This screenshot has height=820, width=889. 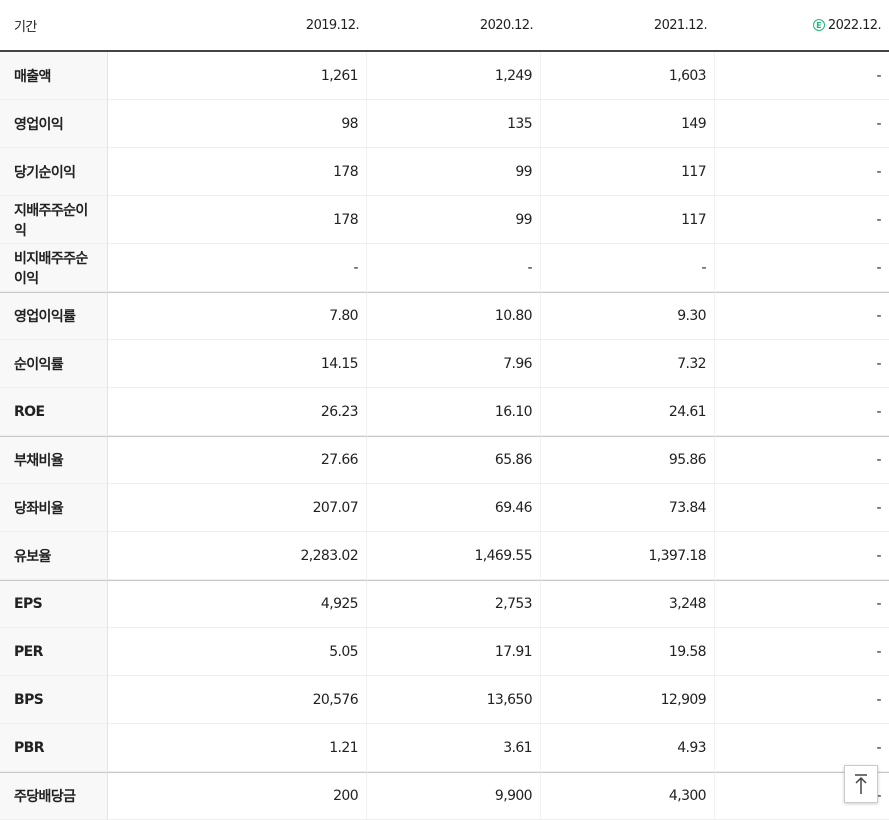 I want to click on table-row: 매출액 1,261 1,249 1,603-, so click(x=444, y=76).